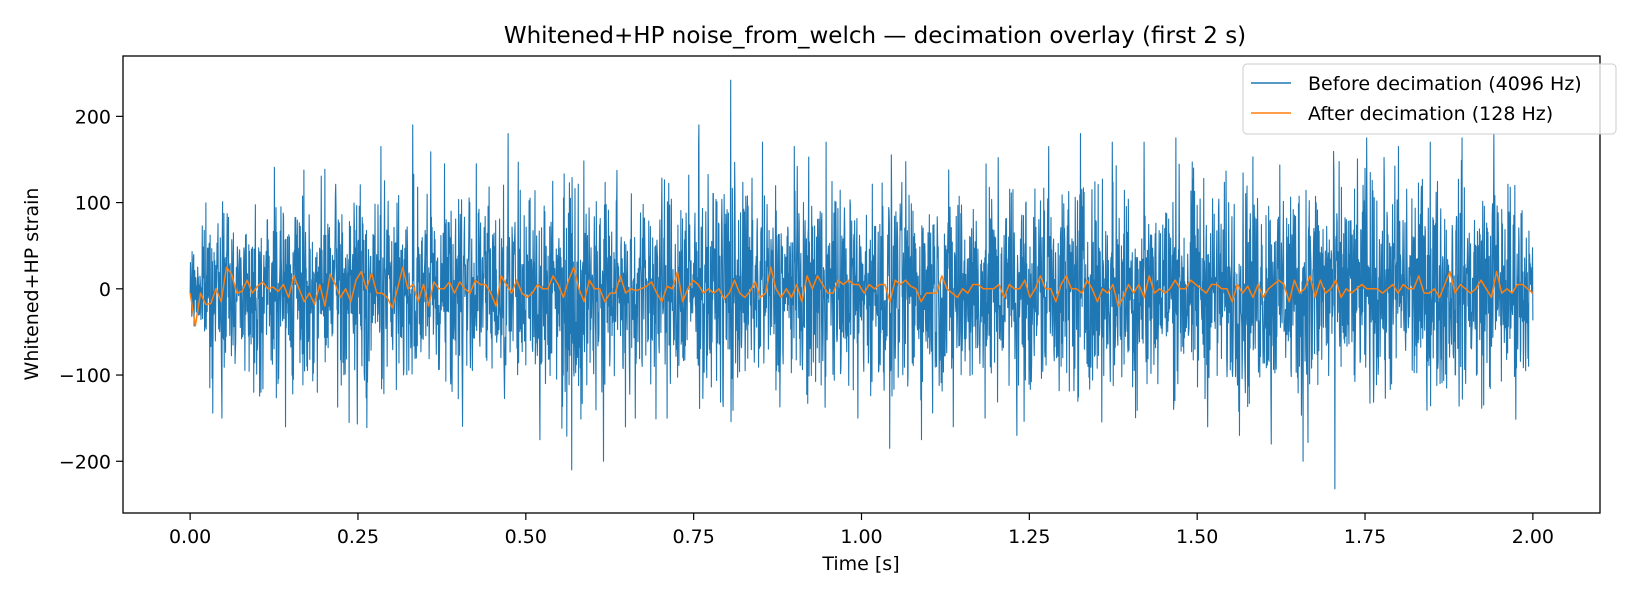 This screenshot has height=600, width=1650. I want to click on x-axis: 0.00 0.25 0.50 0.75 1.00 1.25 1.50 1.75 2.00, so click(861, 530).